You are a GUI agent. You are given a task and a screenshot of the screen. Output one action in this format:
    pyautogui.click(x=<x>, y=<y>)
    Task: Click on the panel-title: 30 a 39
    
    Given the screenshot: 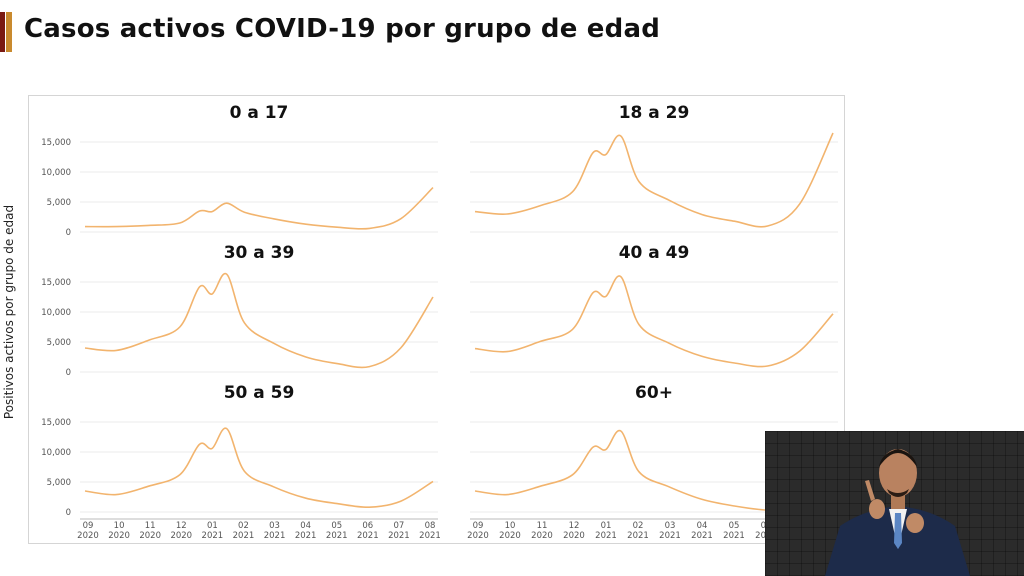 What is the action you would take?
    pyautogui.click(x=259, y=253)
    